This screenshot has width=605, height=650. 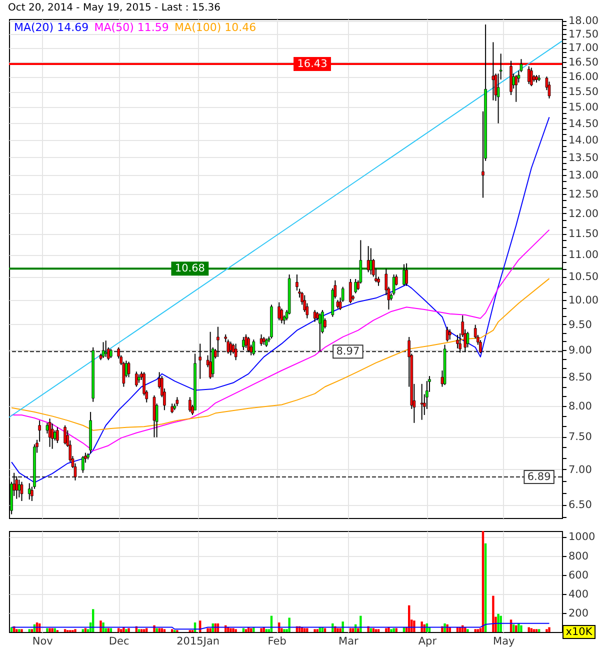 What do you see at coordinates (583, 234) in the screenshot?
I see `y-tick-label: 11.50` at bounding box center [583, 234].